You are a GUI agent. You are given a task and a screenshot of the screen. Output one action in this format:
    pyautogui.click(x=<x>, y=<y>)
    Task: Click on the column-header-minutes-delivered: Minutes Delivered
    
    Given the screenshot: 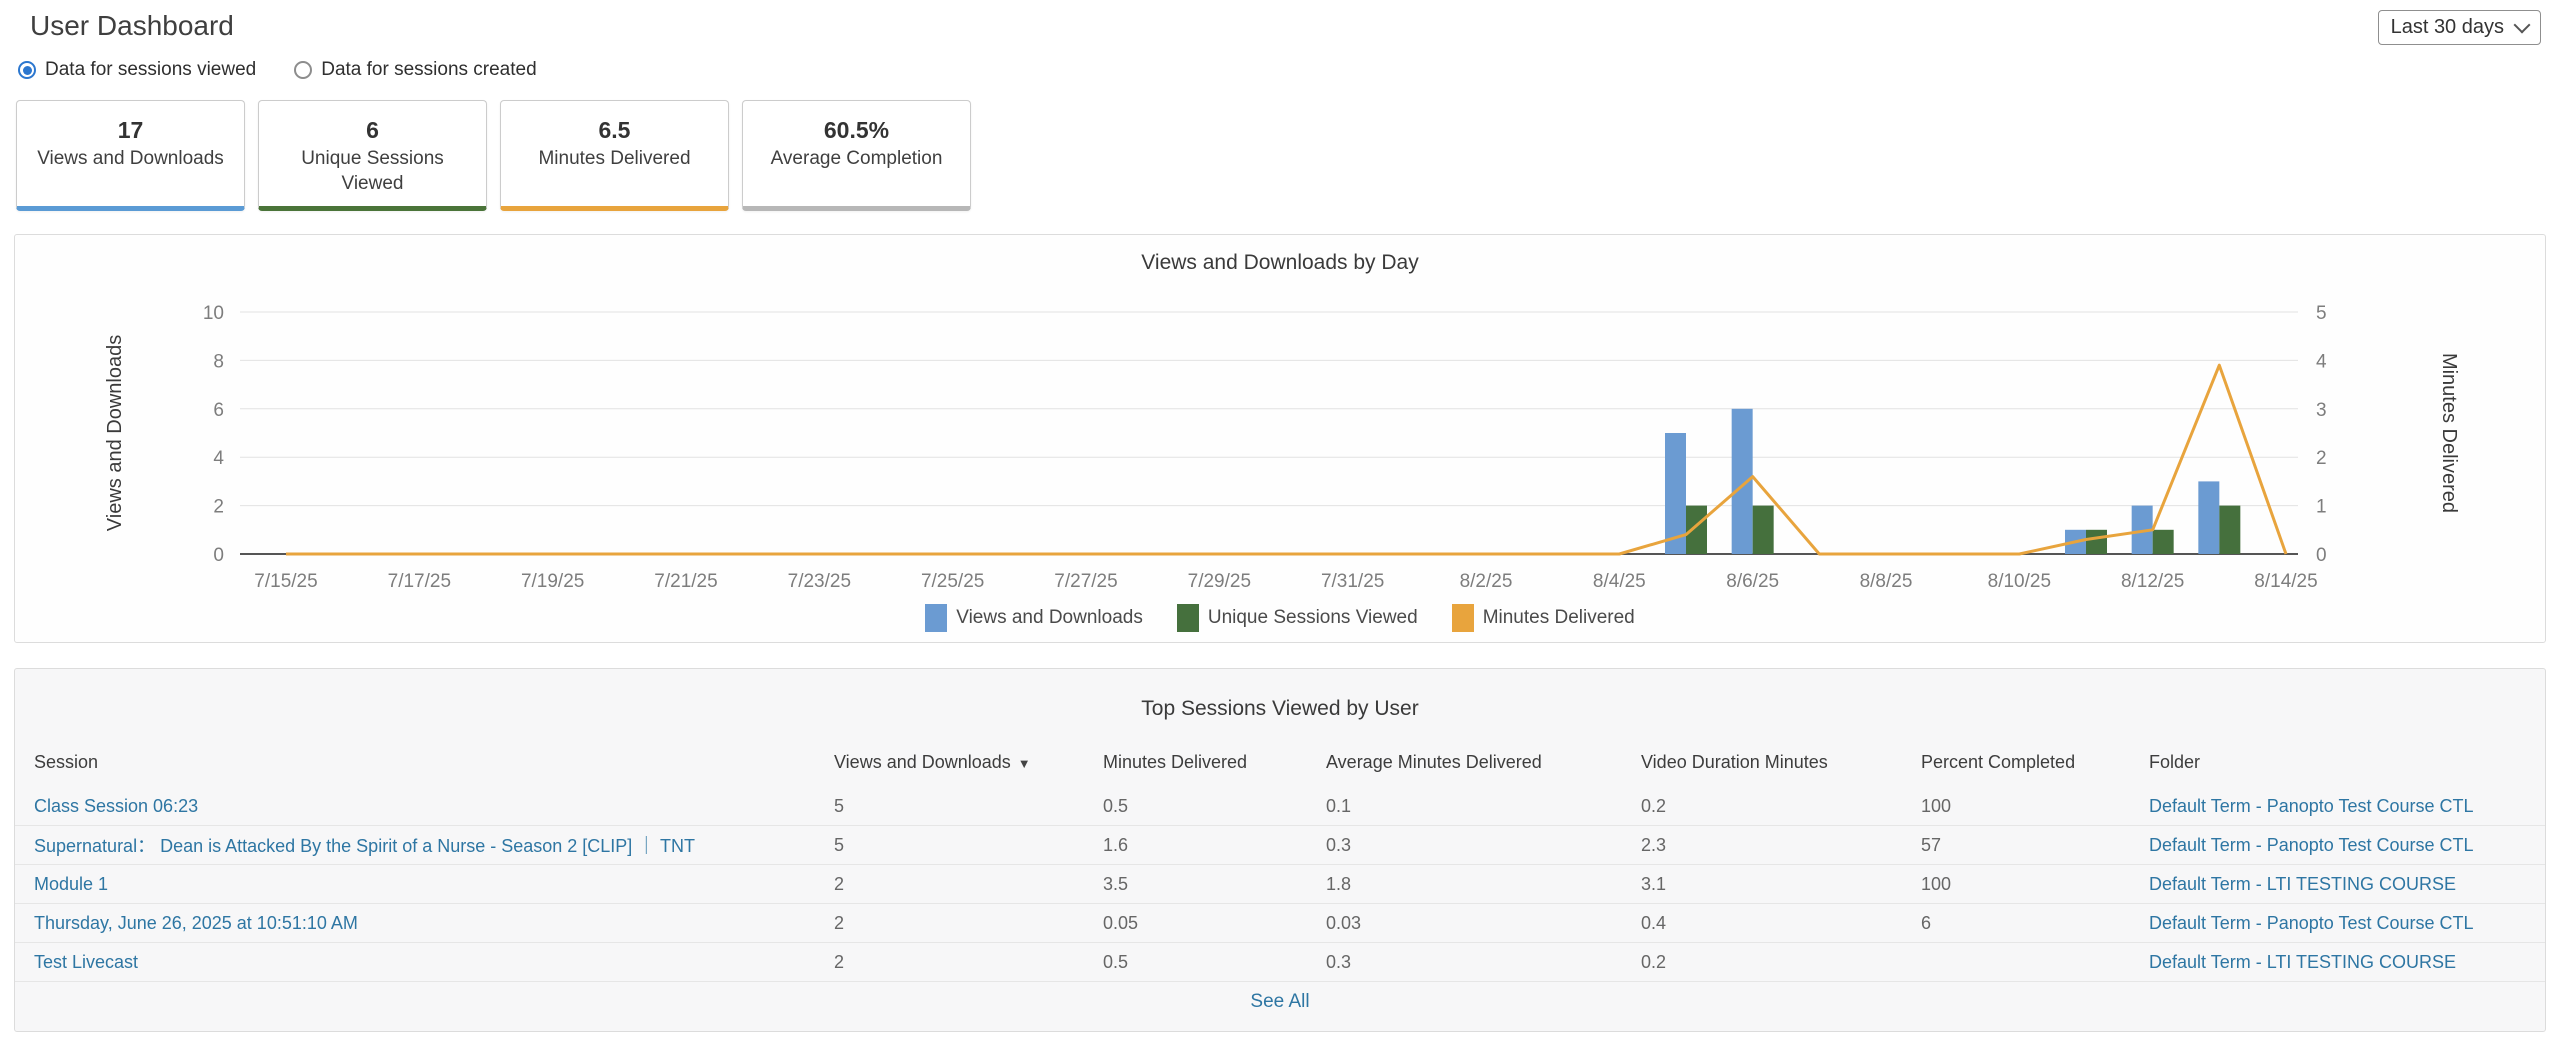 What is the action you would take?
    pyautogui.click(x=1214, y=762)
    